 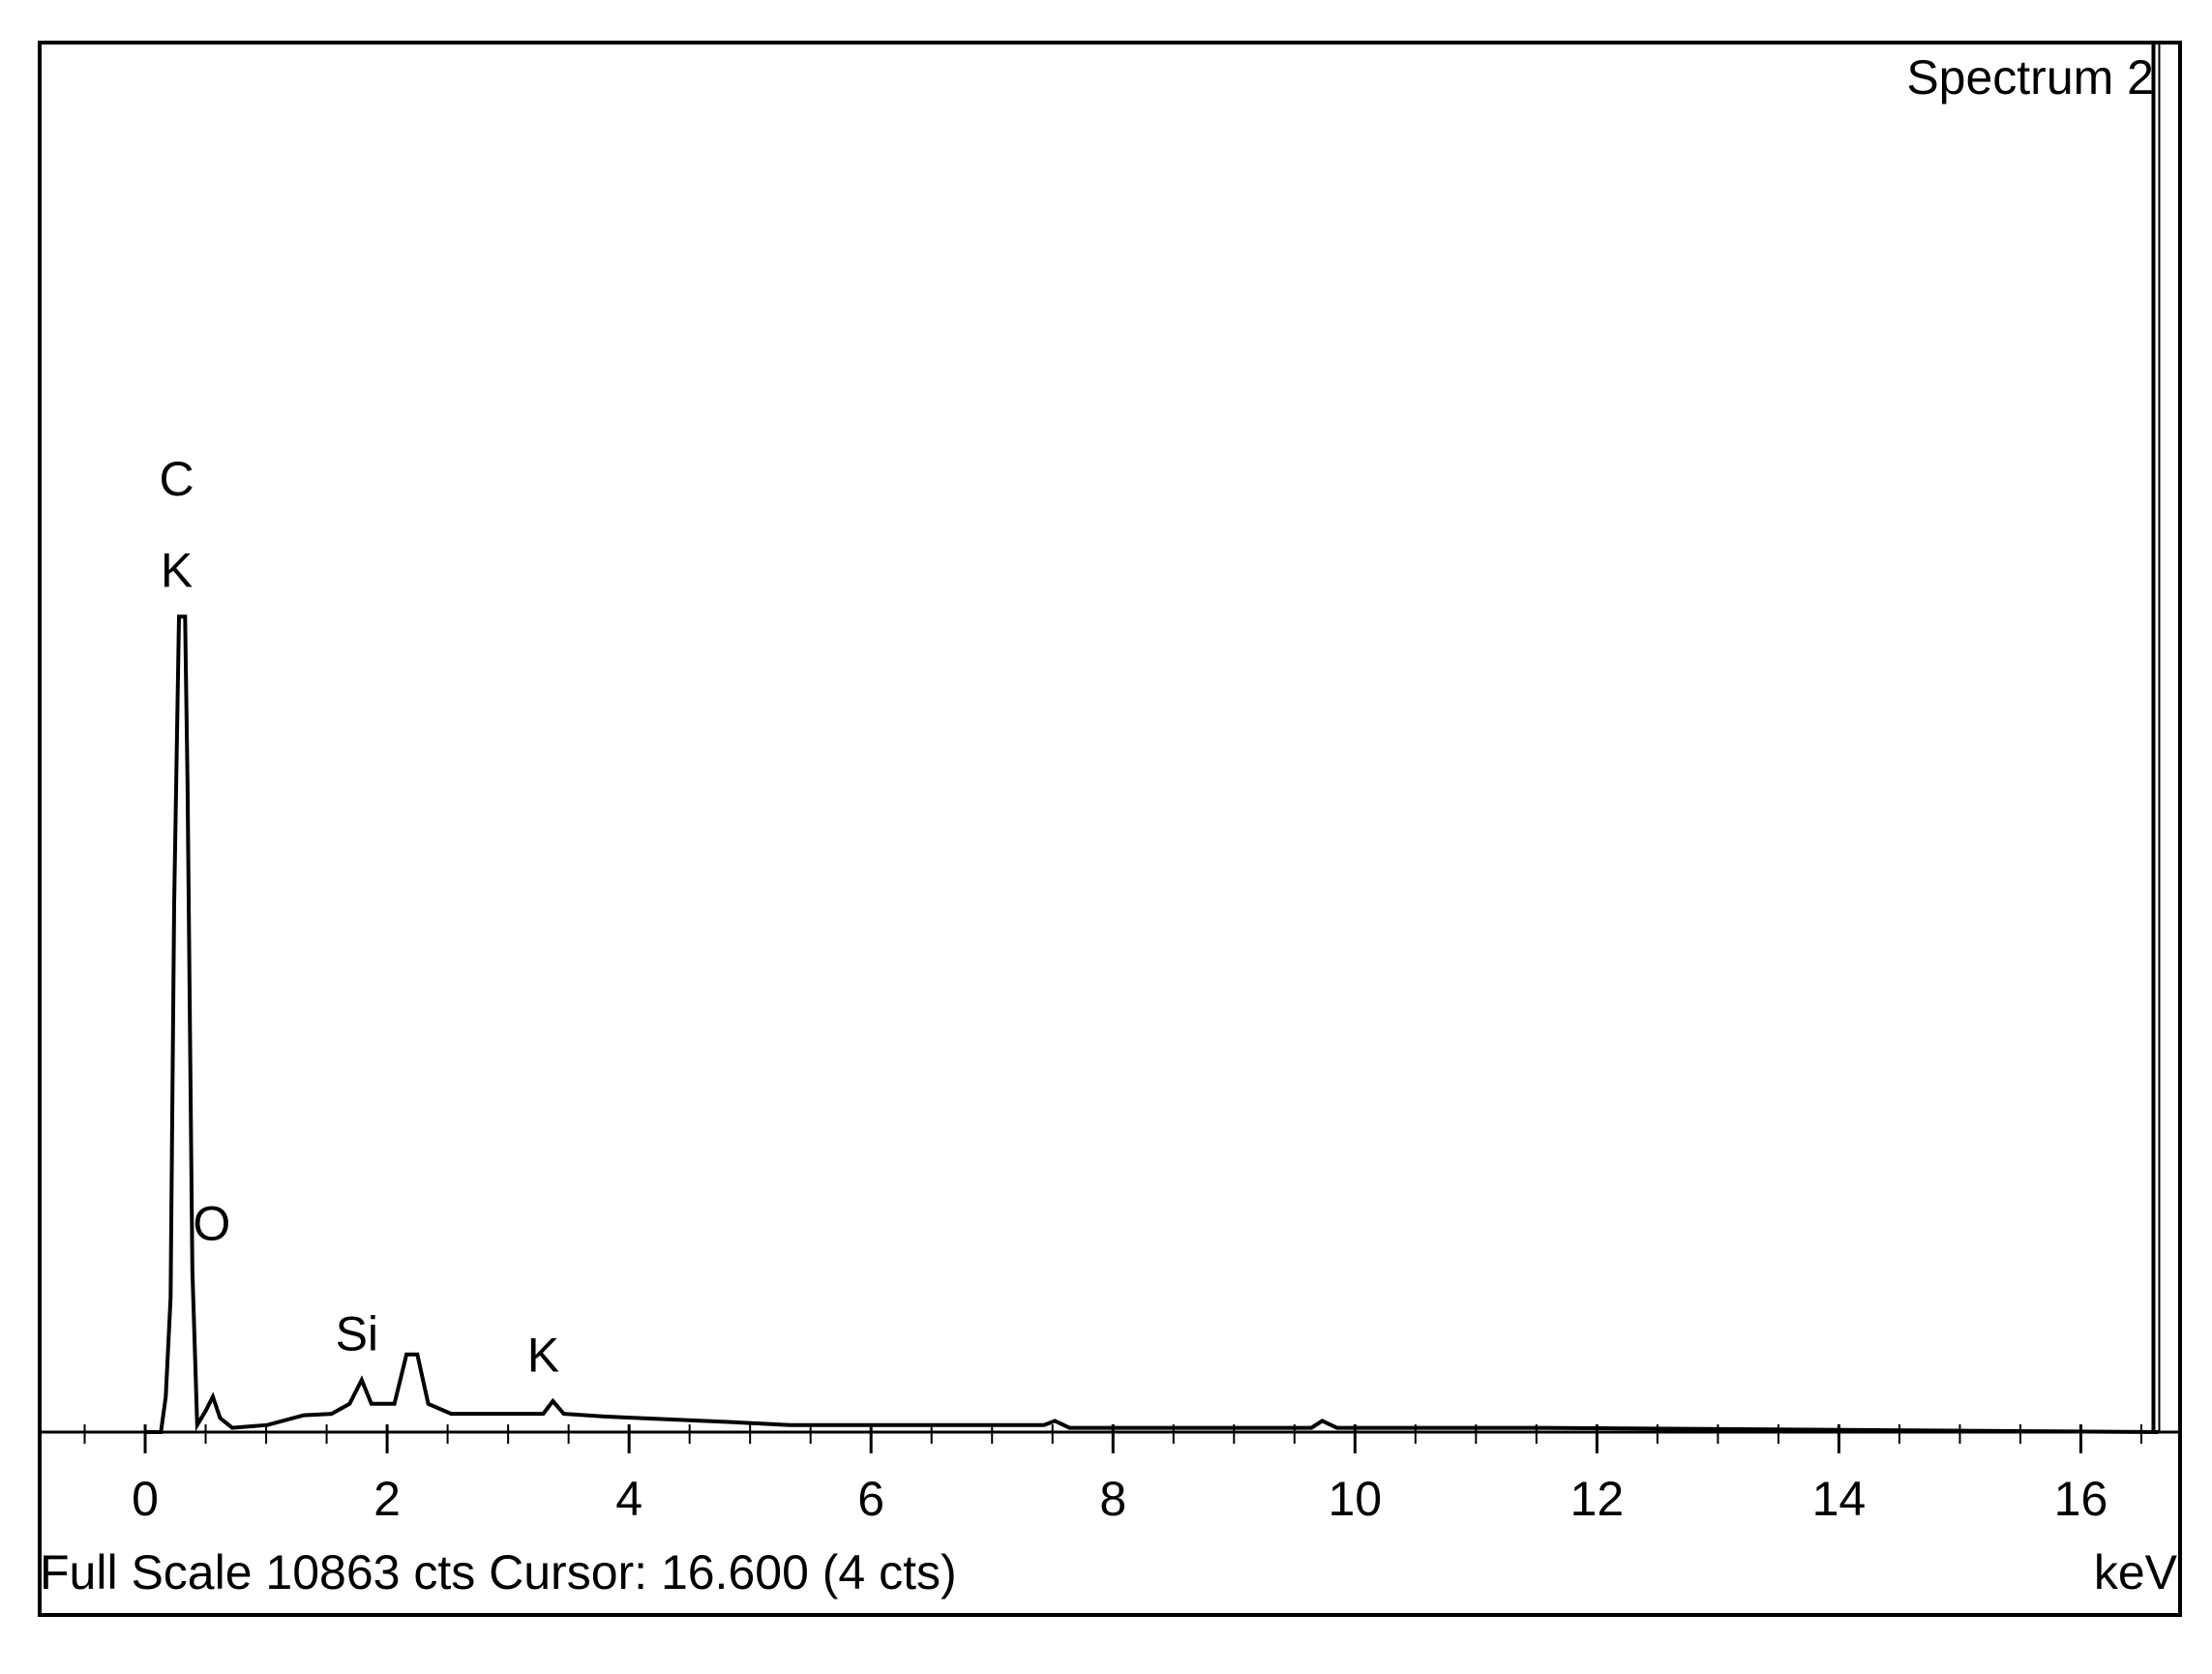 I want to click on x-tick-label: 4, so click(x=629, y=1499).